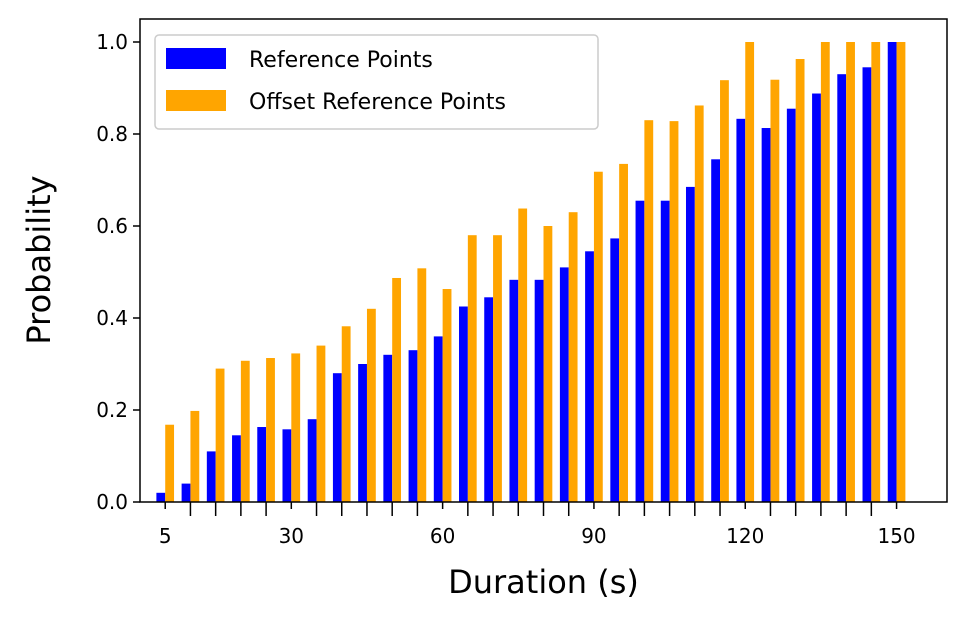 The image size is (969, 625). What do you see at coordinates (593, 536) in the screenshot?
I see `x-tick-label: 90` at bounding box center [593, 536].